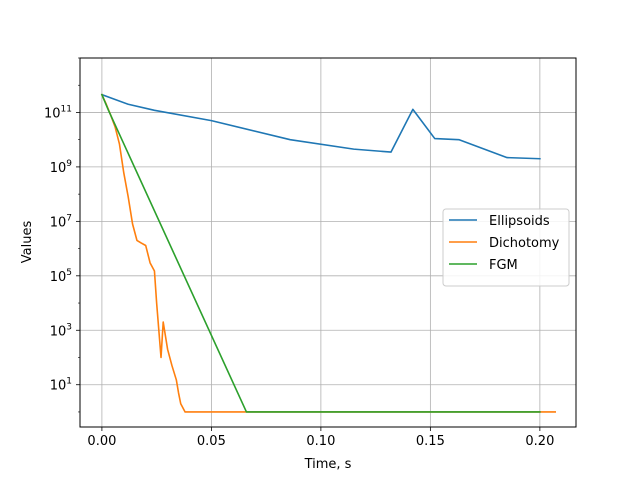 The image size is (640, 480). I want to click on legend-label: FGM, so click(503, 265).